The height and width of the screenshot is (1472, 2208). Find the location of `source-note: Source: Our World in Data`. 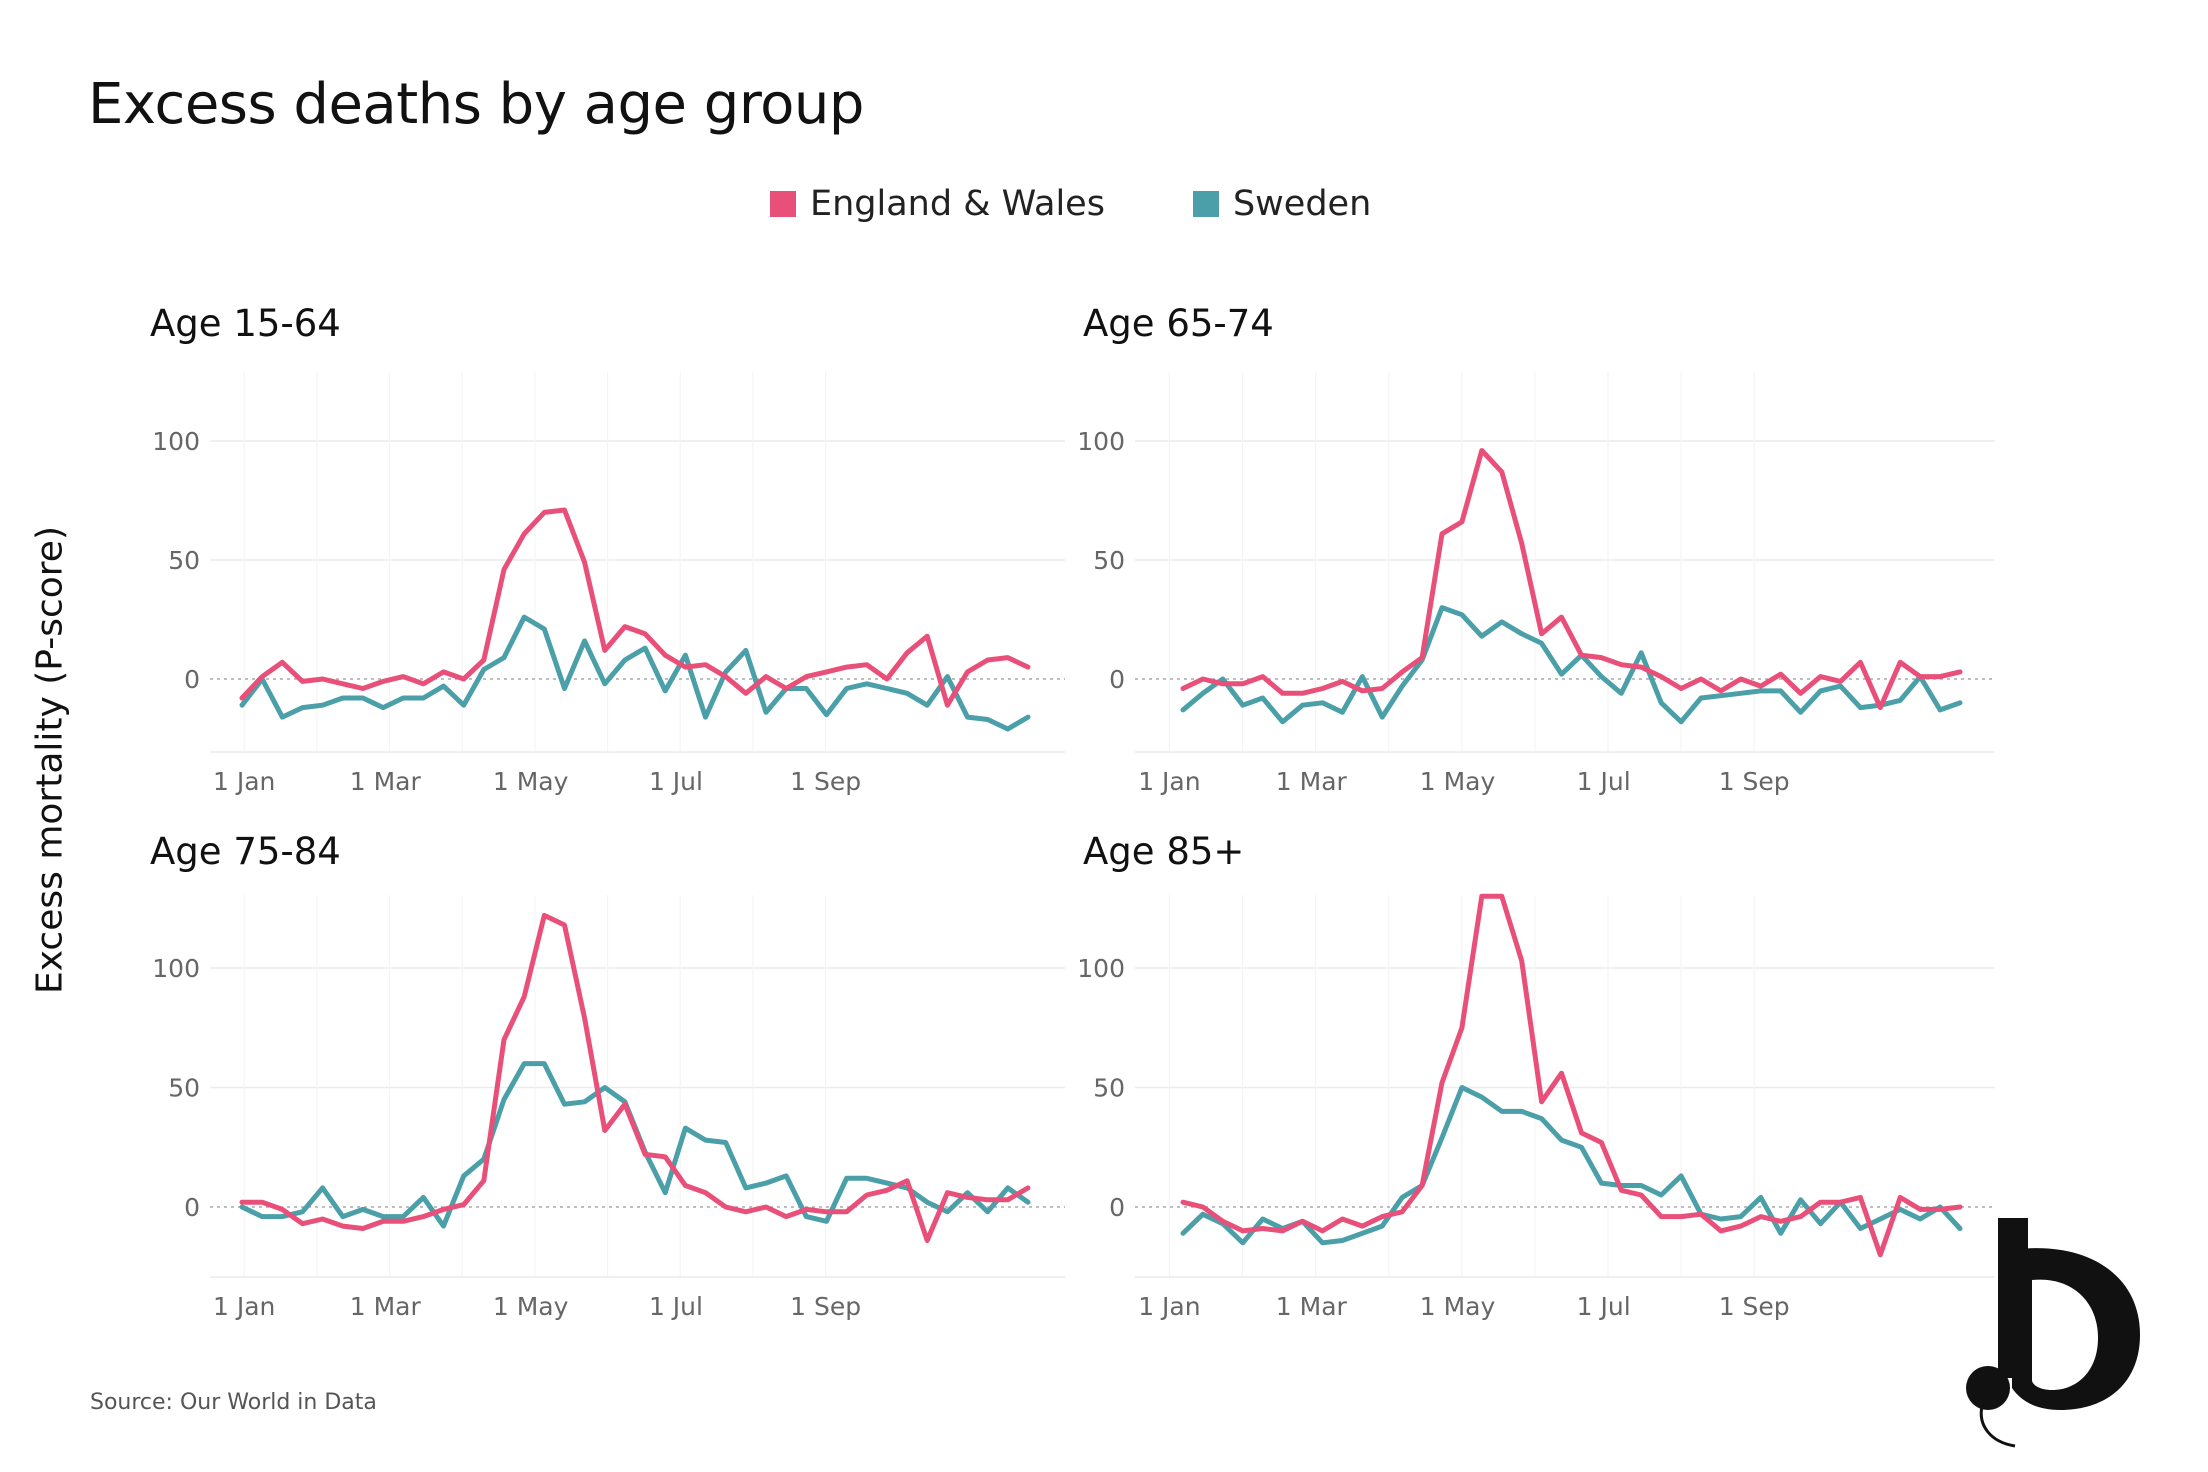

source-note: Source: Our World in Data is located at coordinates (233, 1402).